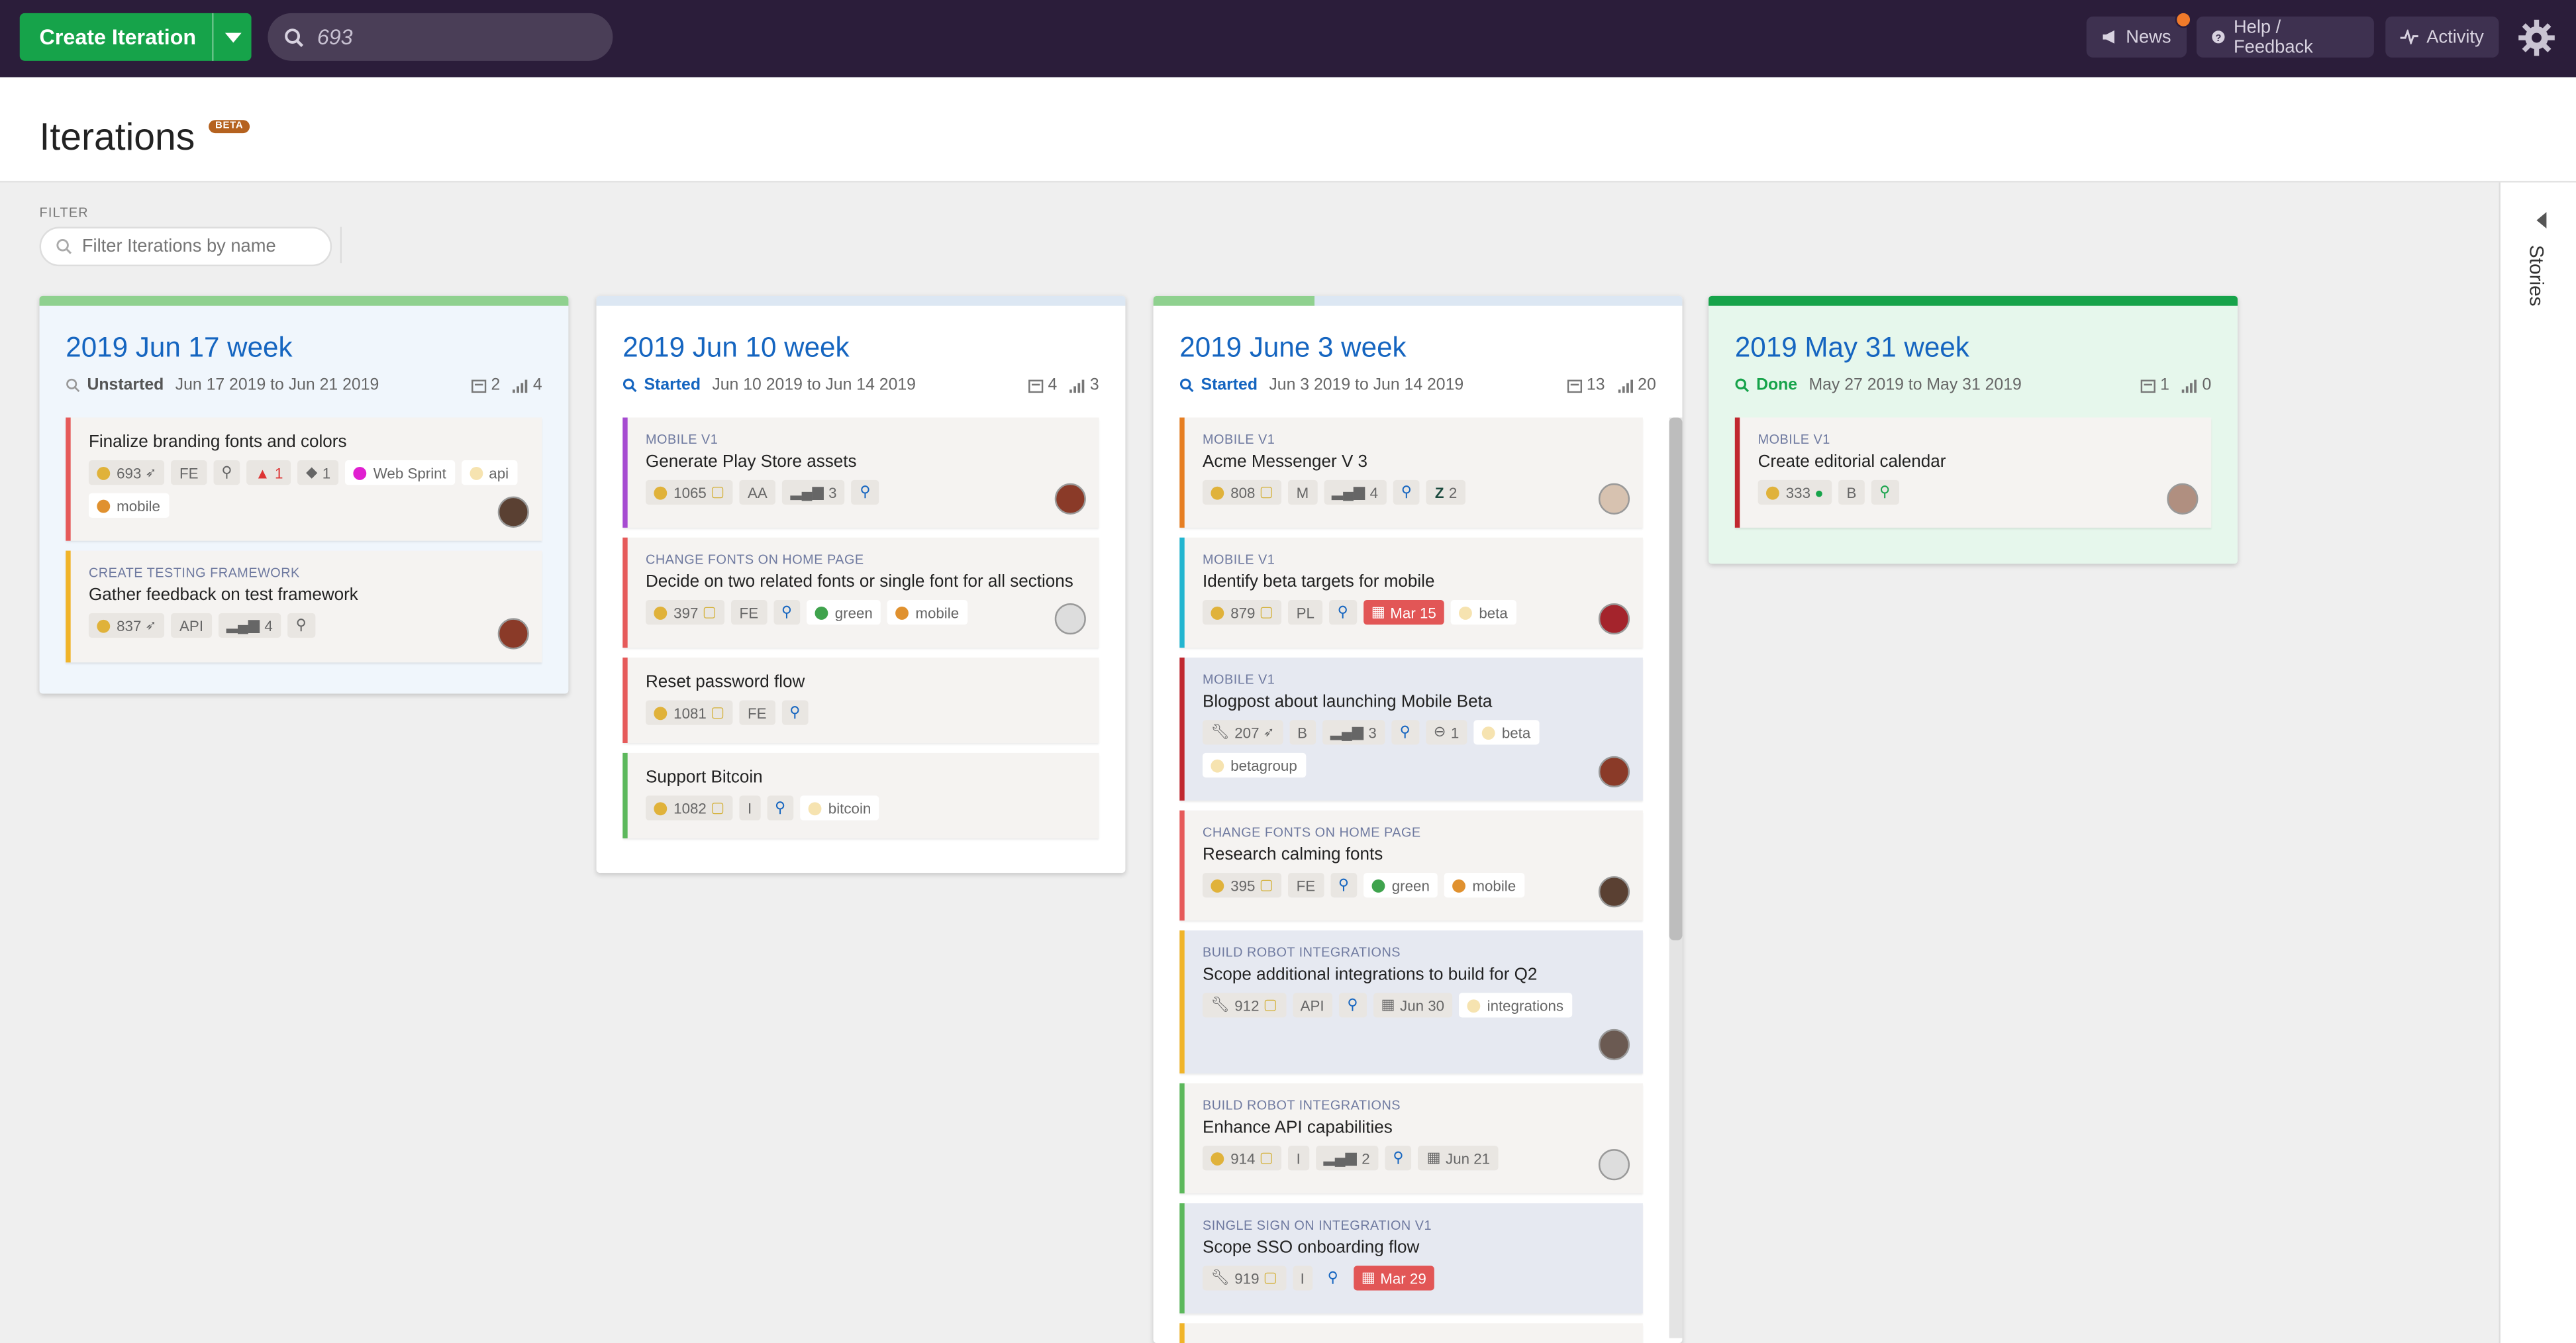 This screenshot has height=1343, width=2576. I want to click on story-id: 397, so click(686, 612).